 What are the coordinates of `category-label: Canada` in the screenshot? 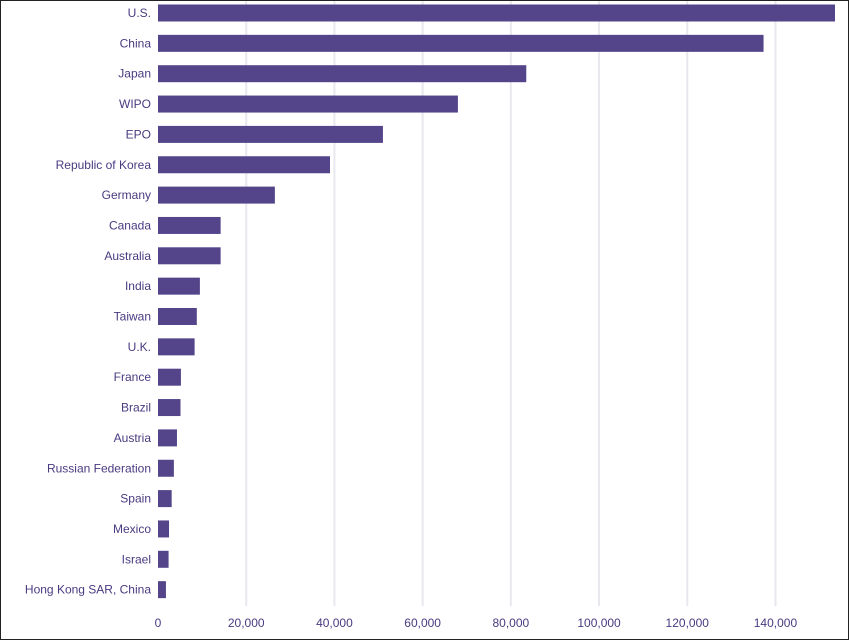 It's located at (130, 225).